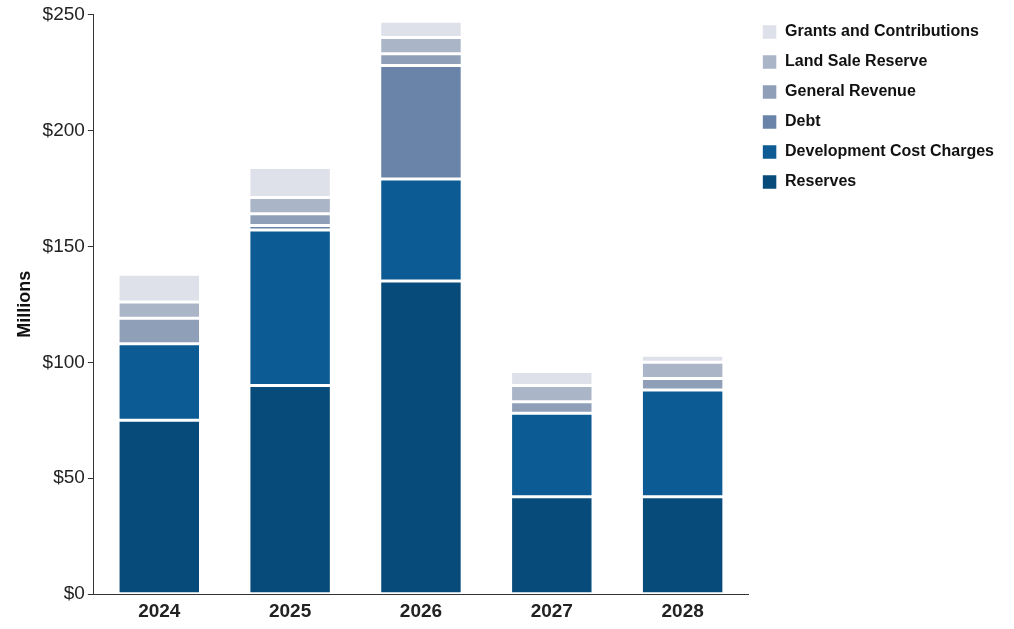 This screenshot has height=629, width=1014. I want to click on x-tick-label: 2028, so click(682, 610).